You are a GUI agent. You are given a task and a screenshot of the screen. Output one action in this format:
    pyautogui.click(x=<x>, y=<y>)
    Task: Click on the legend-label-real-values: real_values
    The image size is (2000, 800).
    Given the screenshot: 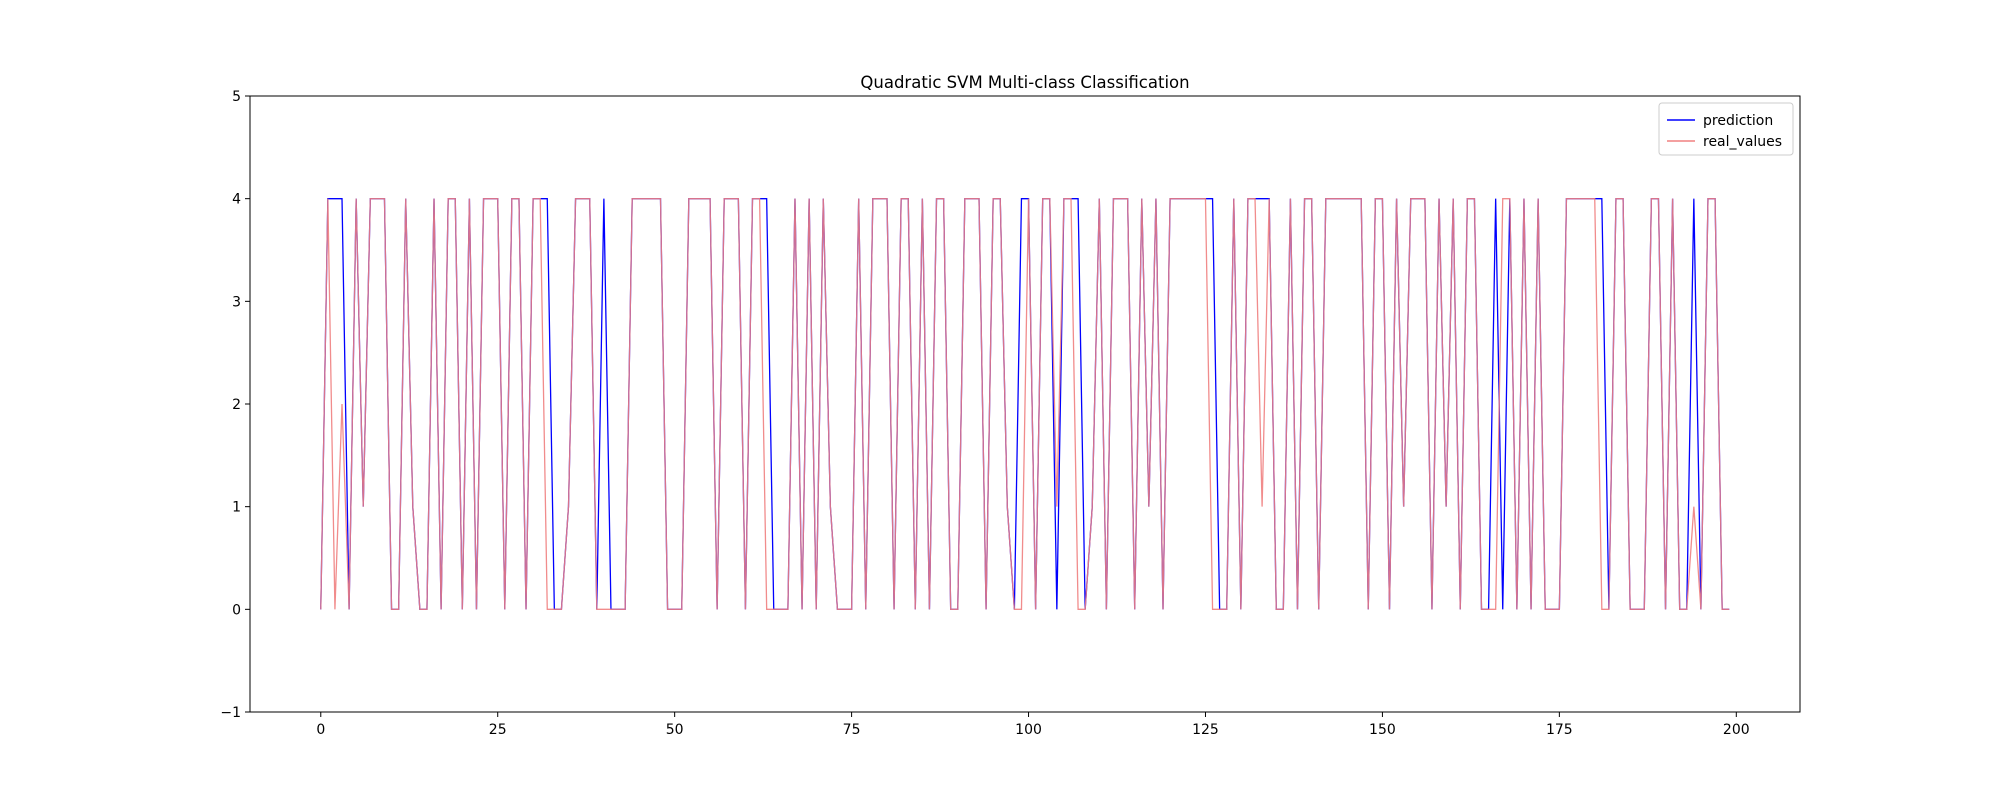 What is the action you would take?
    pyautogui.click(x=1742, y=142)
    